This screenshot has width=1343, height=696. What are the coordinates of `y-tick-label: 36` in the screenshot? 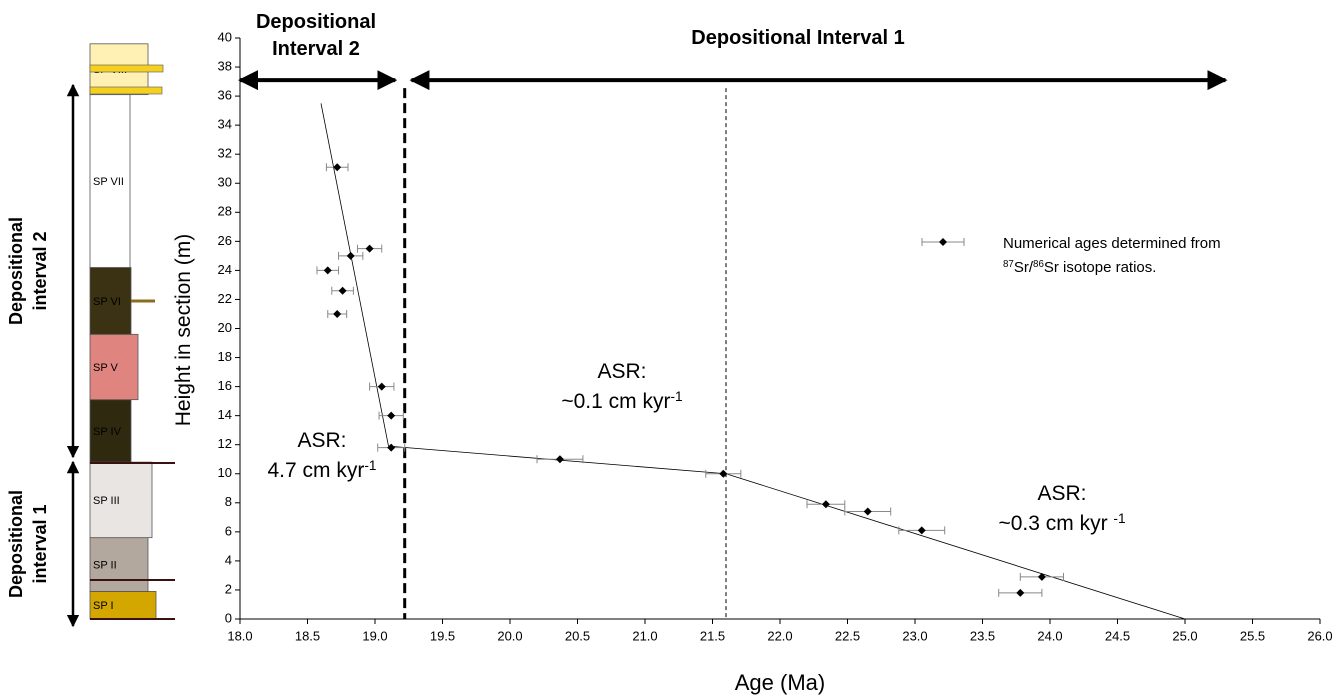 It's located at (225, 95).